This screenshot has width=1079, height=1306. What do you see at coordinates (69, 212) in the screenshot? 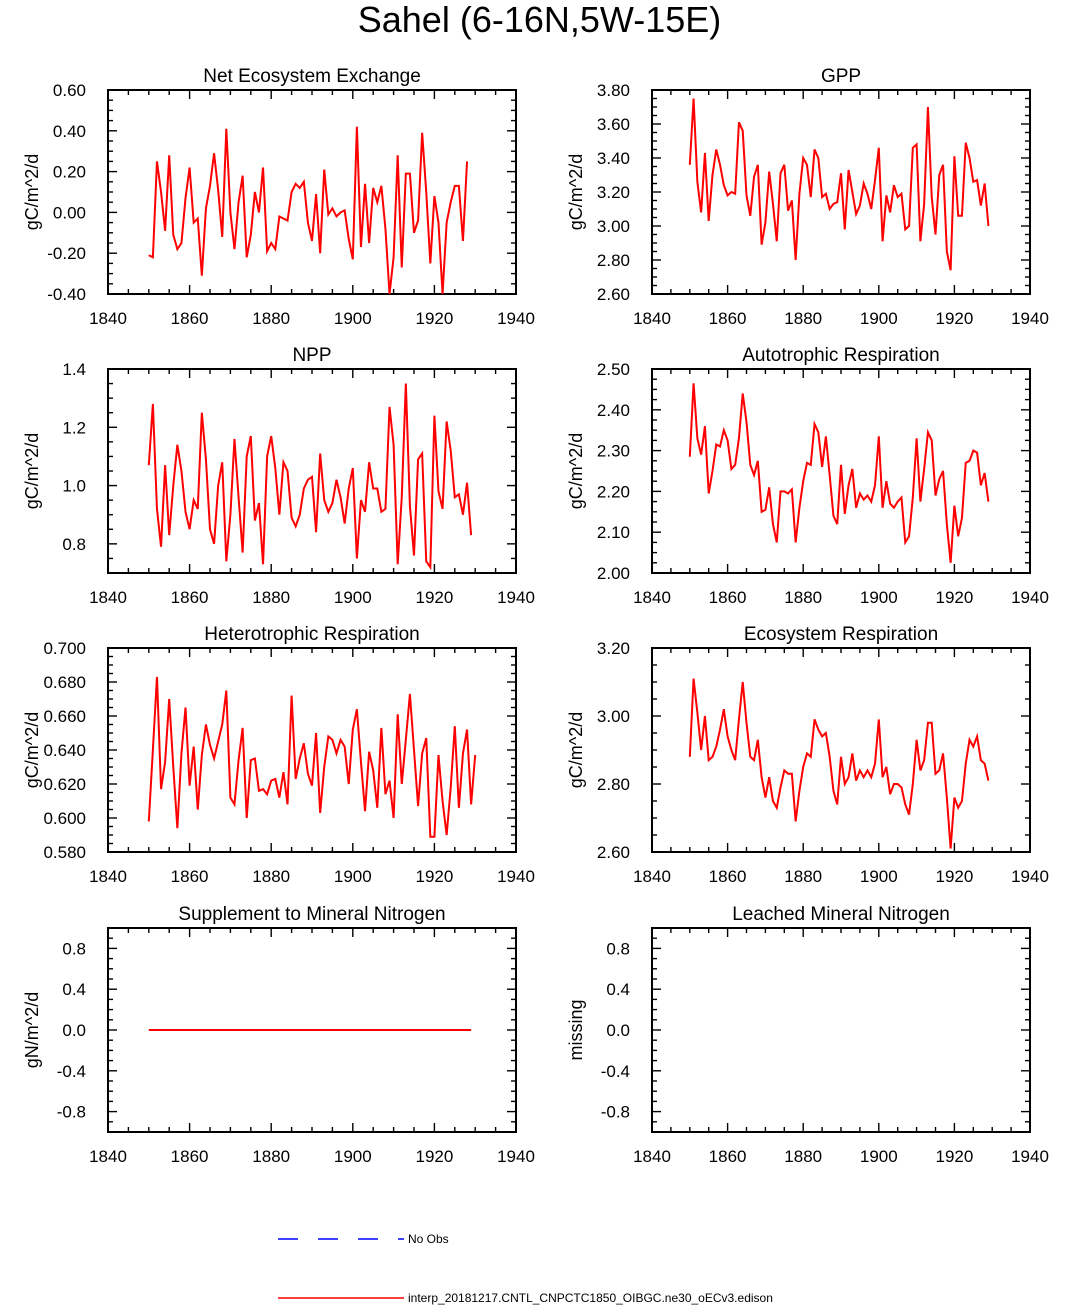
I see `net-ecosystem-exchange-ytick-label: 0.00` at bounding box center [69, 212].